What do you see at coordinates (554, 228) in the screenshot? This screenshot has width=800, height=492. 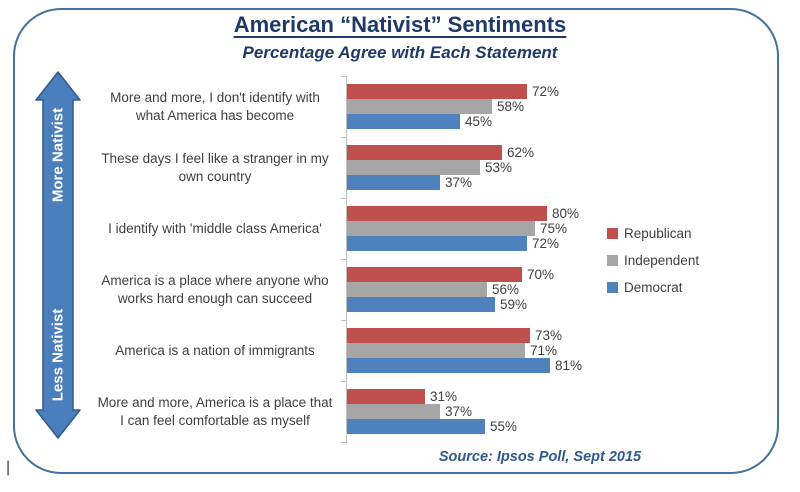 I see `bar-value-label: 75%` at bounding box center [554, 228].